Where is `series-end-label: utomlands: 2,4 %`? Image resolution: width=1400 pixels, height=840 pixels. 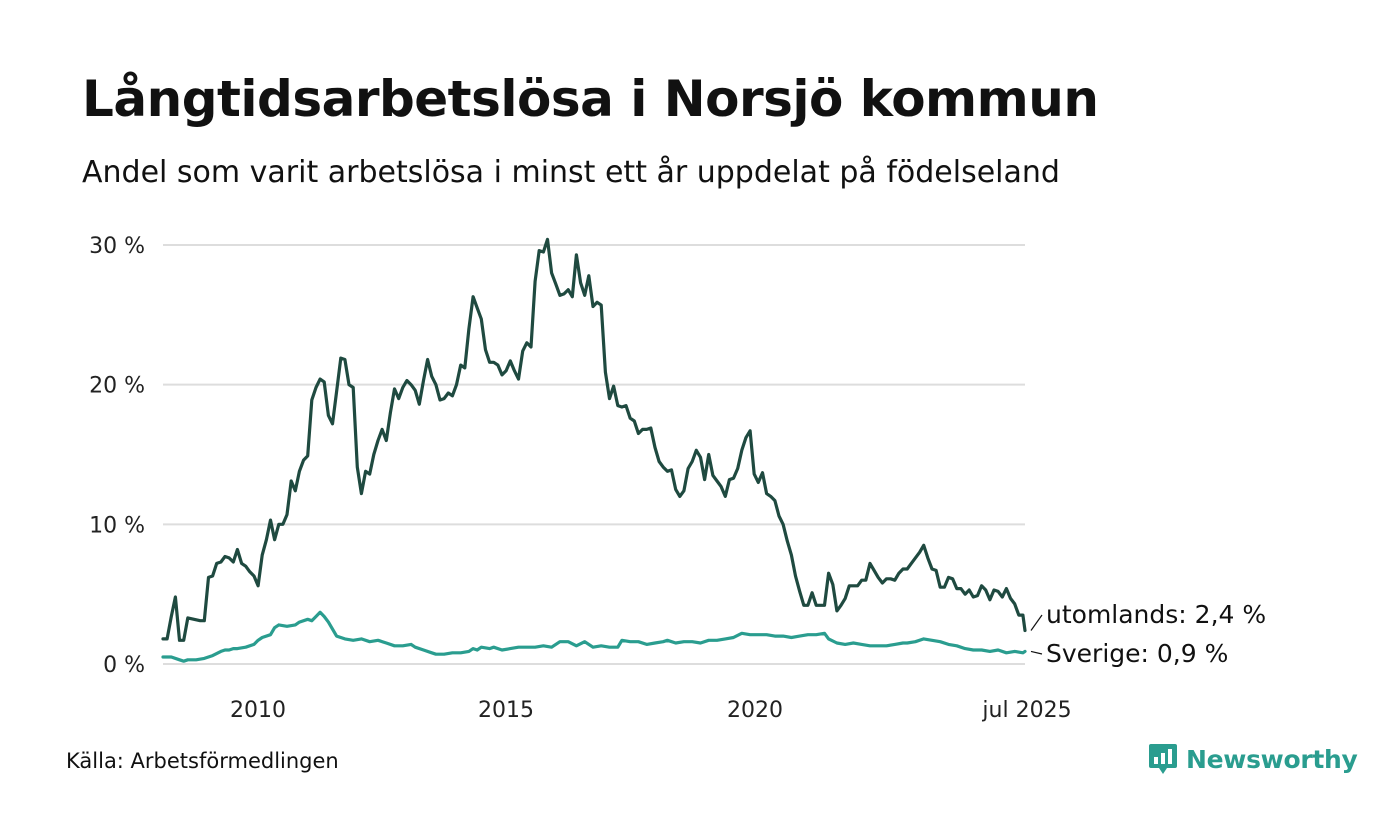 series-end-label: utomlands: 2,4 % is located at coordinates (1156, 614).